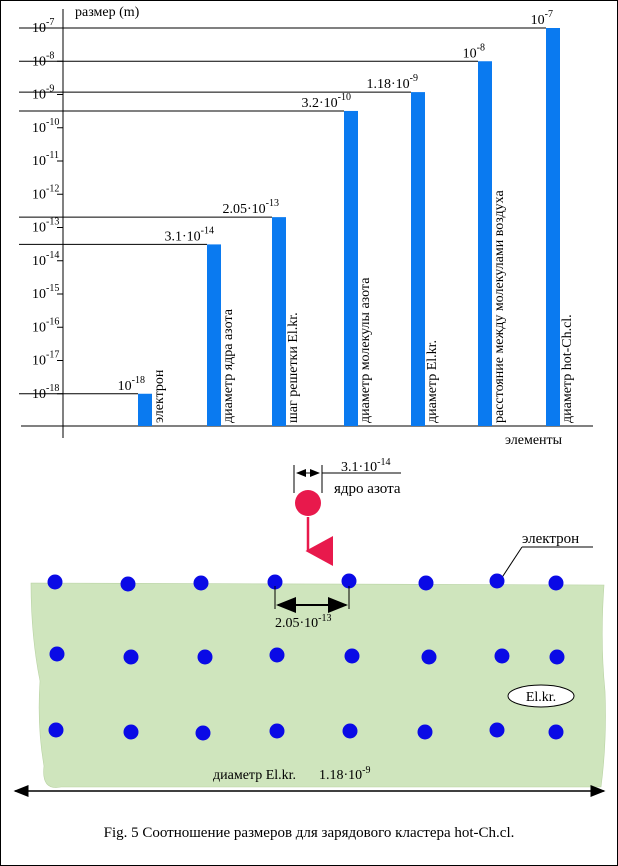 The height and width of the screenshot is (866, 618). I want to click on cluster-label-ellipse, so click(541, 696).